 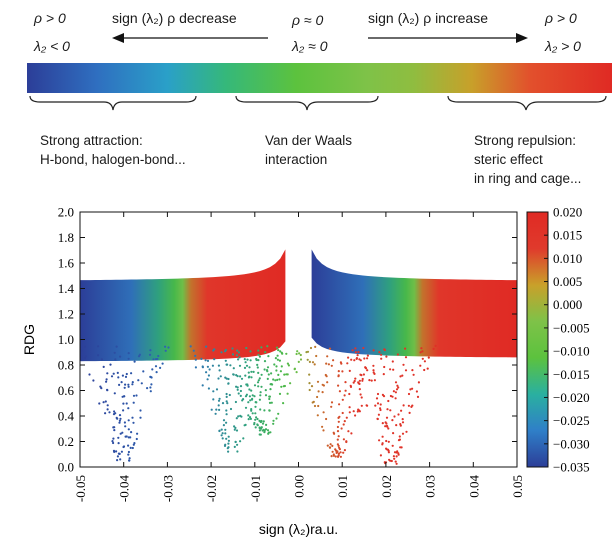 I want to click on y-tick-label: 2.0, so click(x=66, y=212).